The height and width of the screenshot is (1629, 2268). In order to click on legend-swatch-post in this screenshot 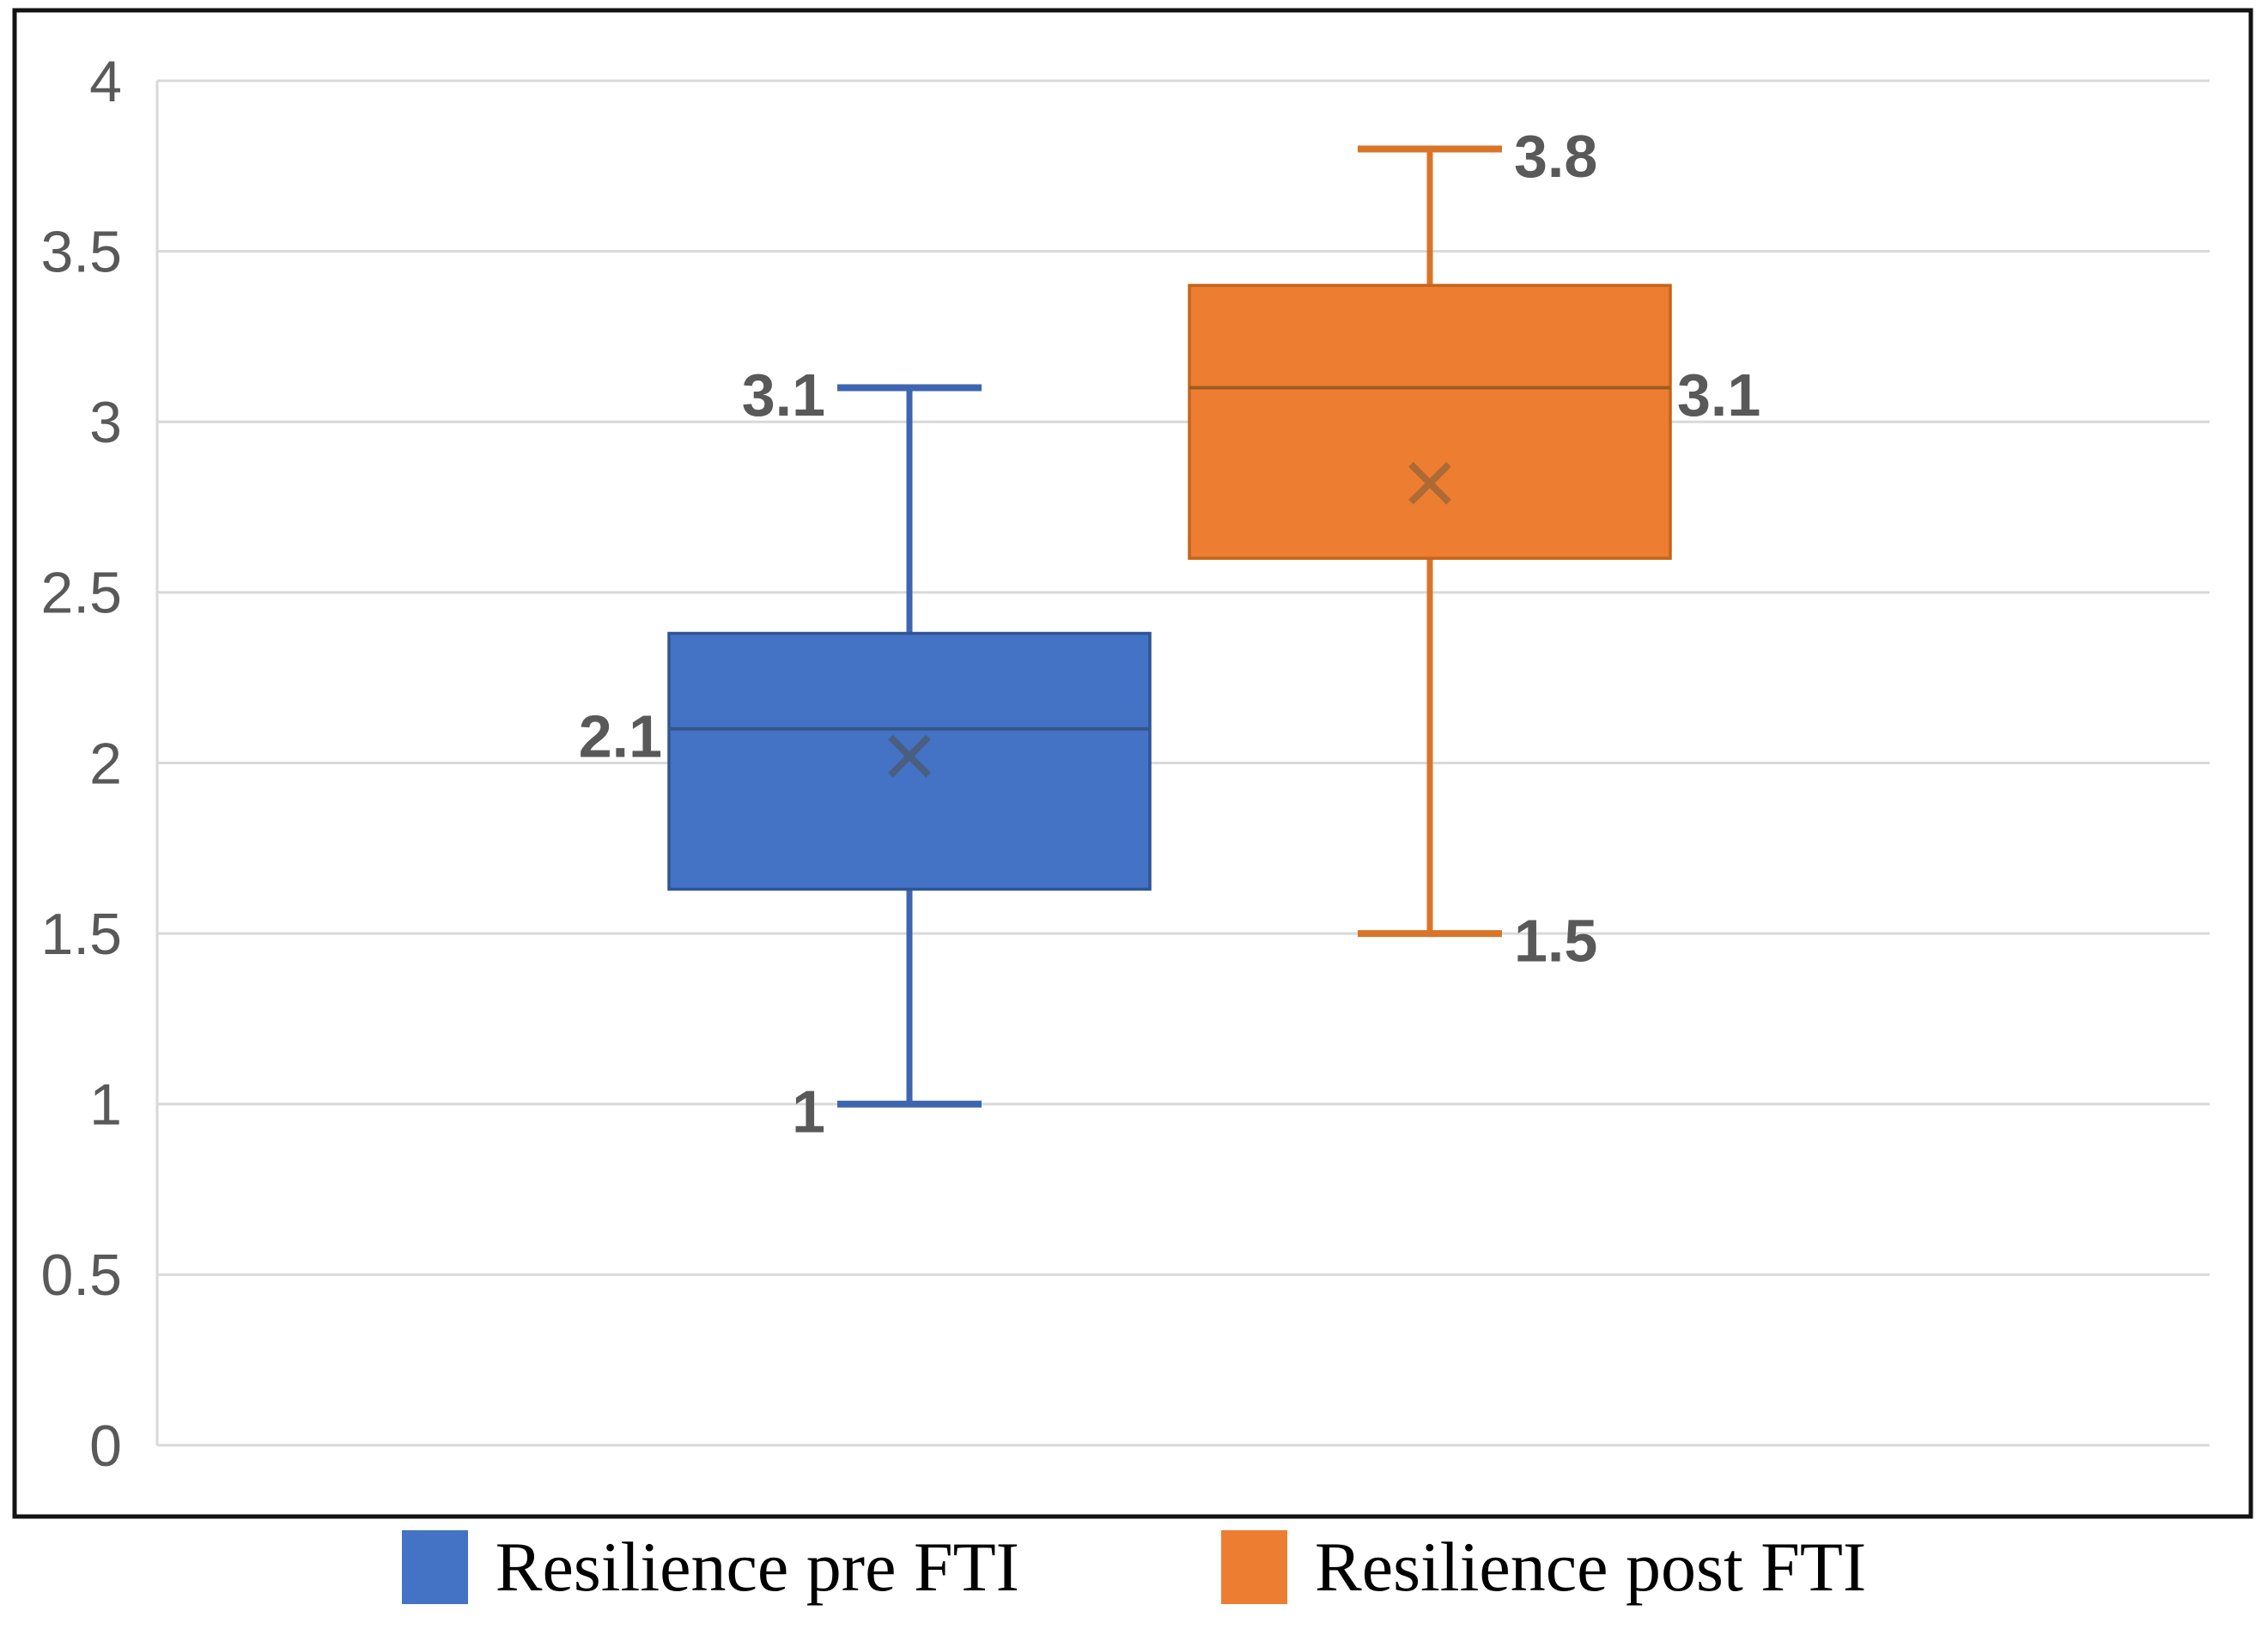, I will do `click(1254, 1567)`.